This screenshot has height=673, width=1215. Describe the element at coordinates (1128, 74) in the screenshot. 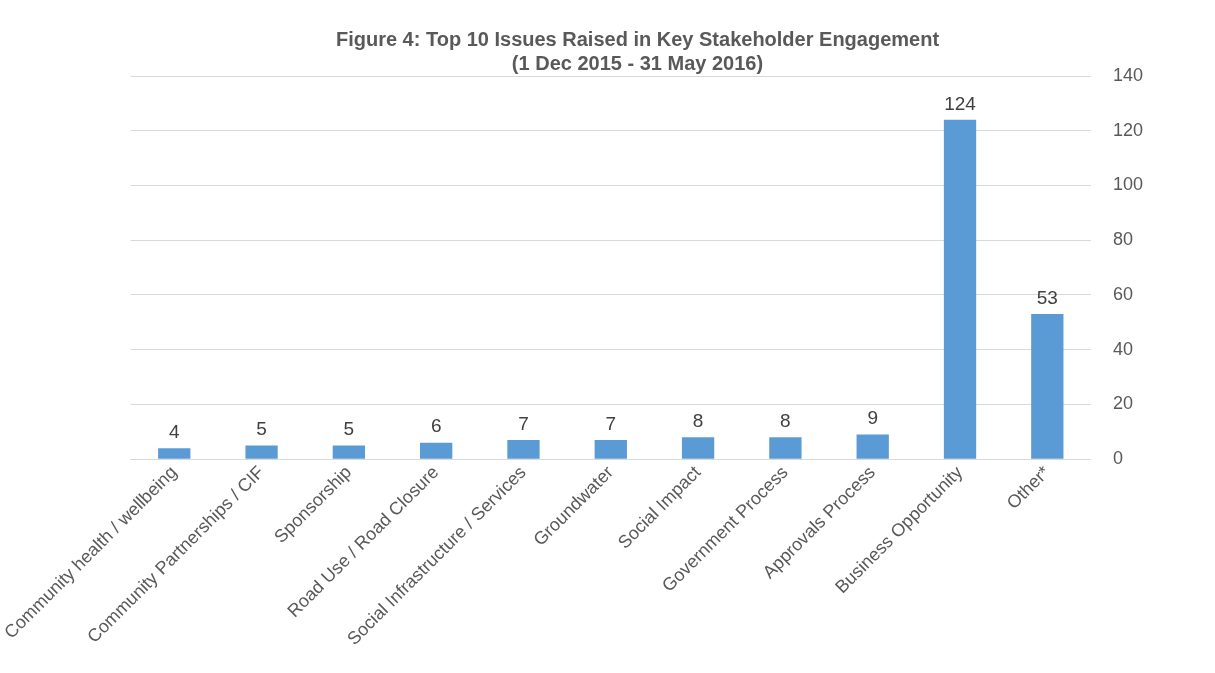

I see `y-tick-label: 140` at that location.